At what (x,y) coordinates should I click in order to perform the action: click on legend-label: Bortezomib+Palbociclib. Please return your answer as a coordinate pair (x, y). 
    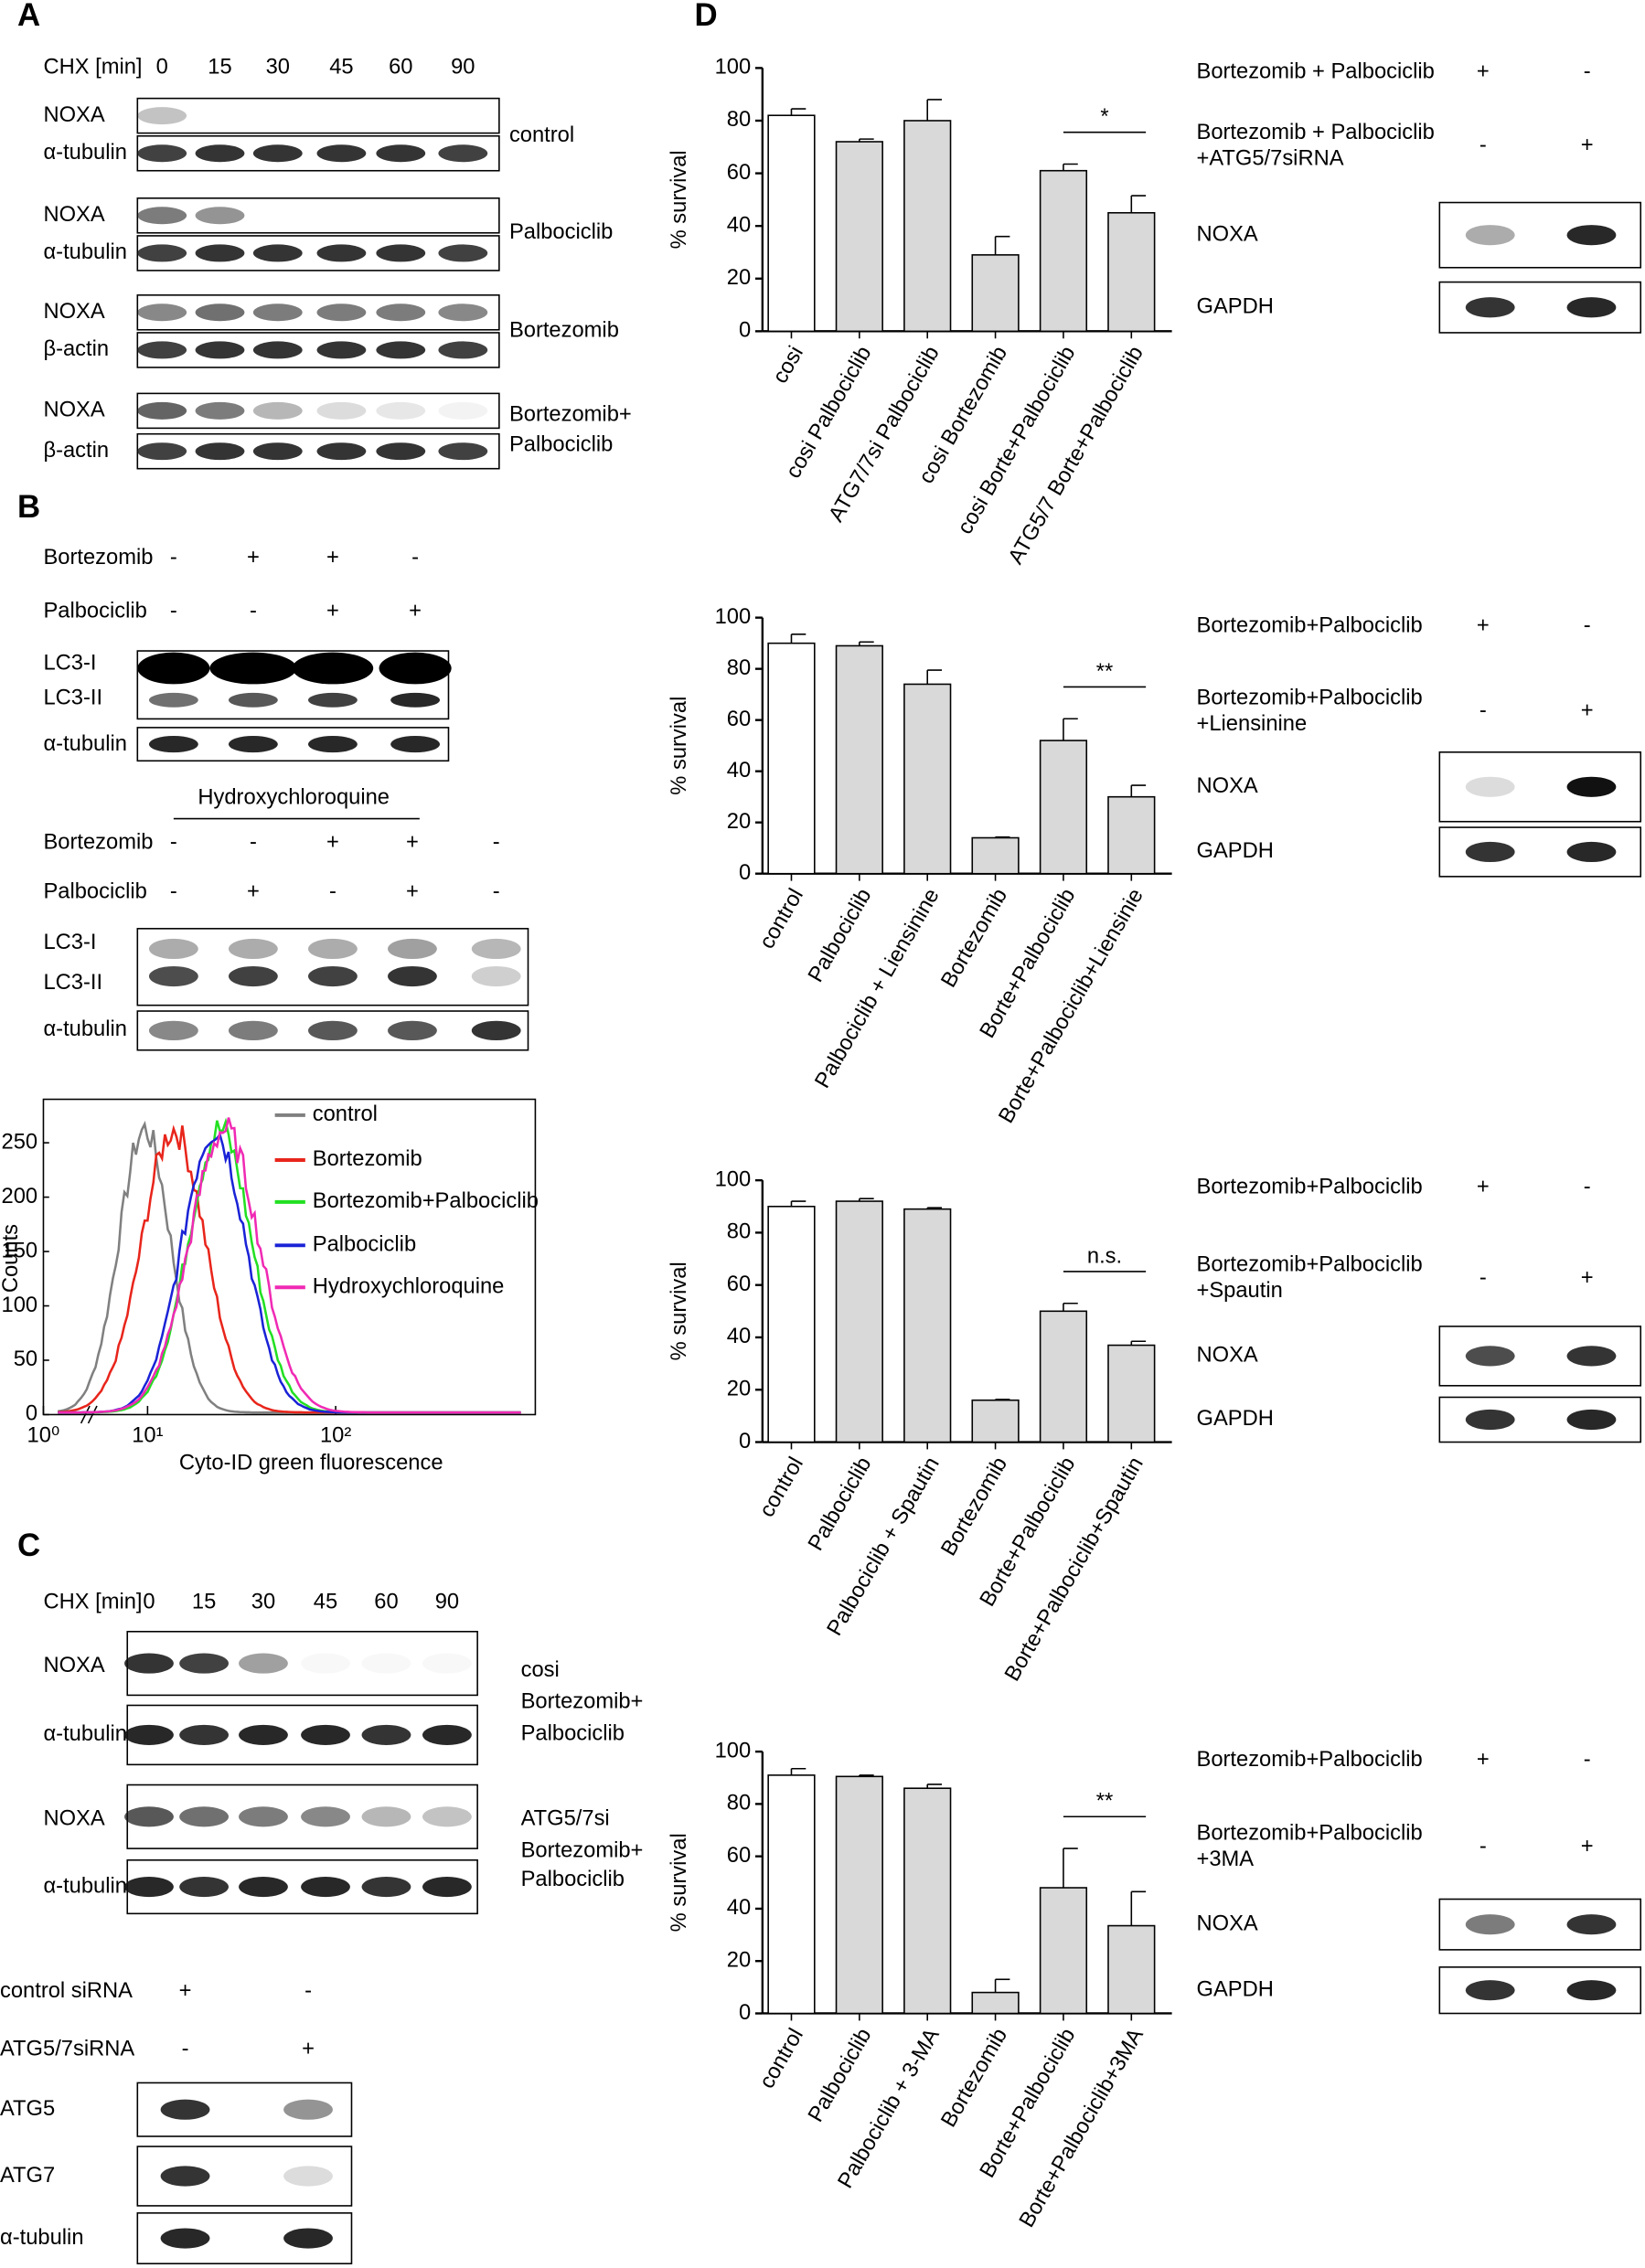
    Looking at the image, I should click on (426, 1201).